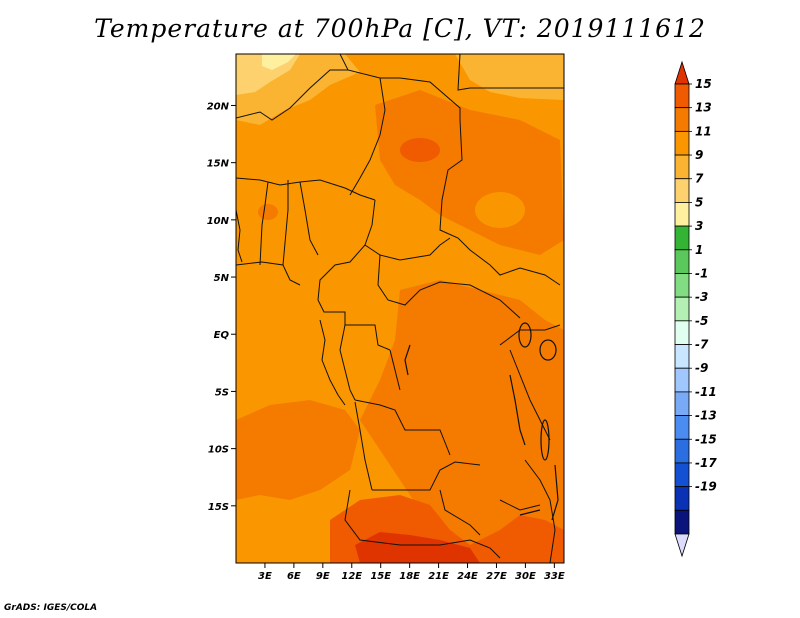 The image size is (800, 618). What do you see at coordinates (706, 392) in the screenshot?
I see `colorbar-label: -11` at bounding box center [706, 392].